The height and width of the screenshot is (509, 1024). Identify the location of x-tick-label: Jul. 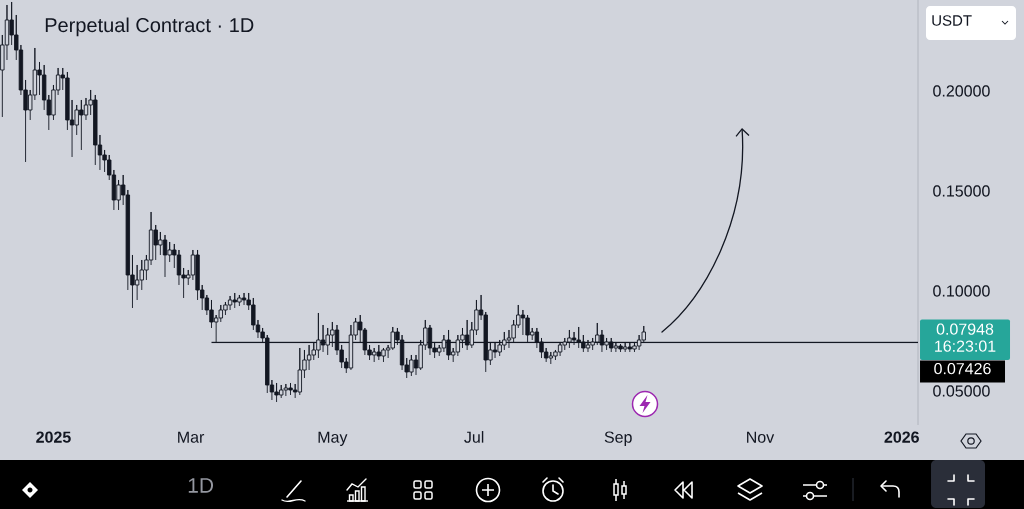
(474, 437).